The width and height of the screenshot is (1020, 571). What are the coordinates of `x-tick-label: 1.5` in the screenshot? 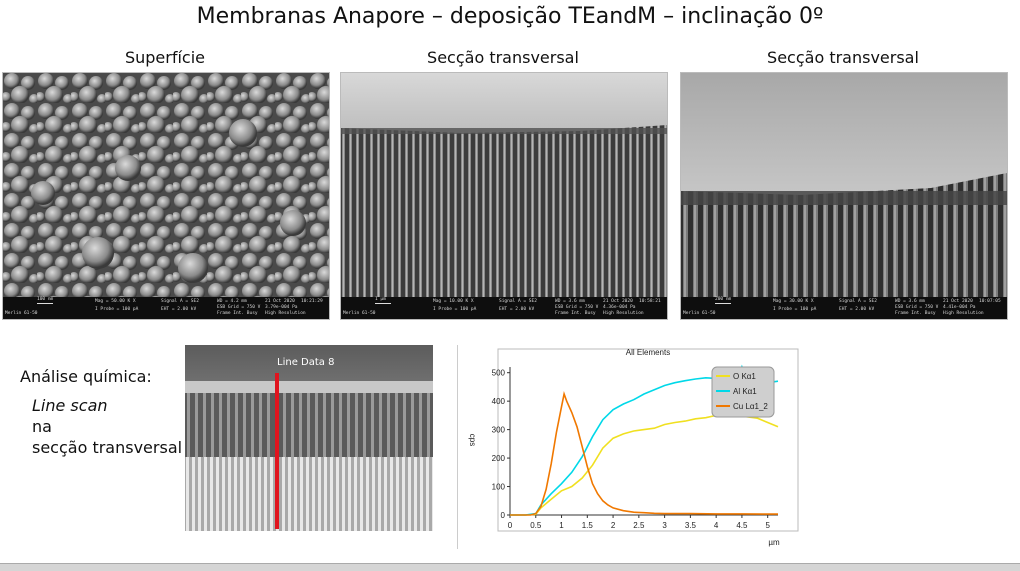 It's located at (588, 525).